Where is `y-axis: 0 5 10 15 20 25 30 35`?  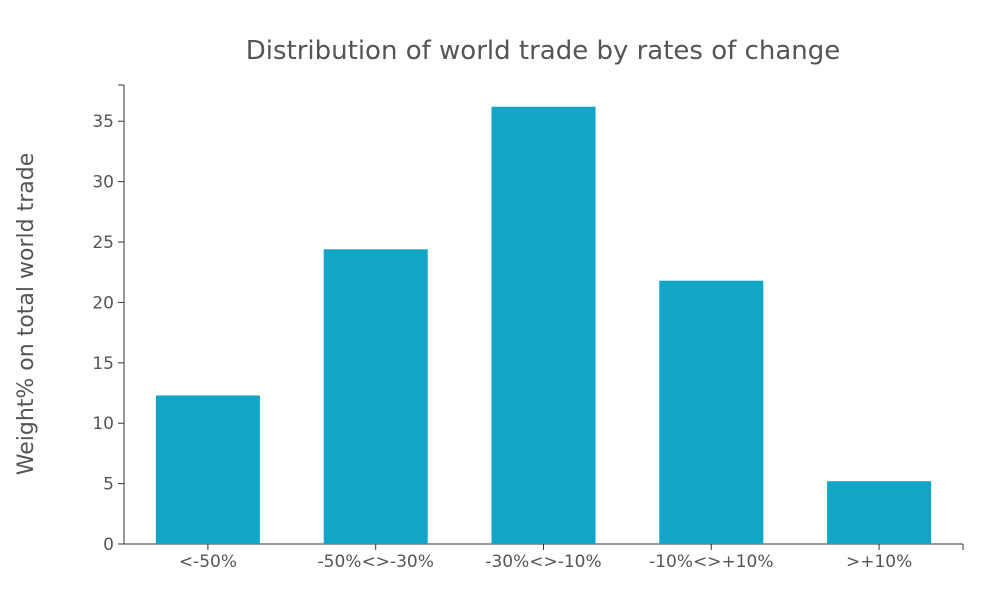 y-axis: 0 5 10 15 20 25 30 35 is located at coordinates (108, 319).